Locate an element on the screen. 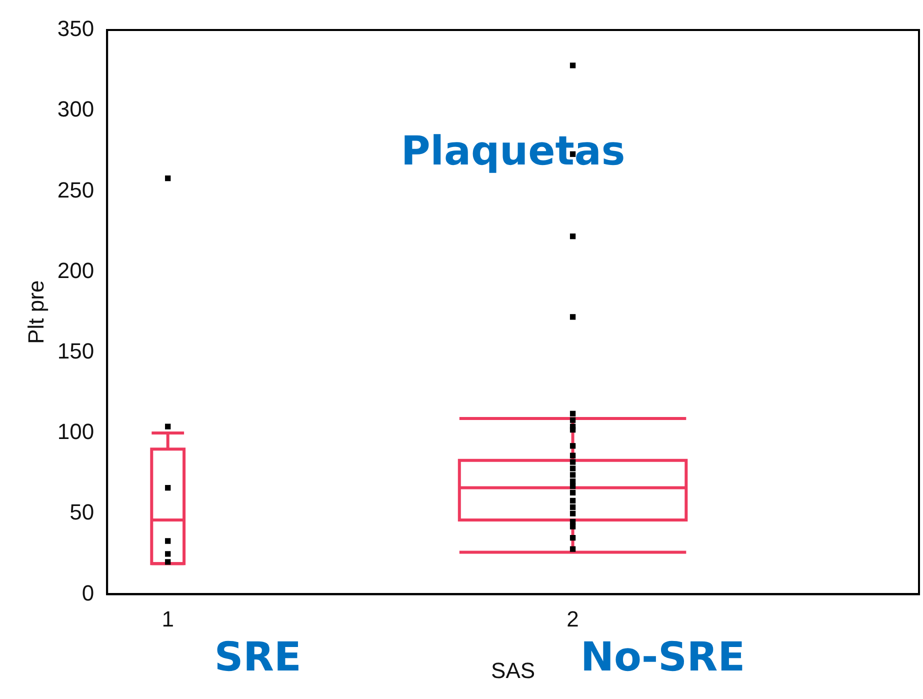  y-tick-label: 0 is located at coordinates (88, 593).